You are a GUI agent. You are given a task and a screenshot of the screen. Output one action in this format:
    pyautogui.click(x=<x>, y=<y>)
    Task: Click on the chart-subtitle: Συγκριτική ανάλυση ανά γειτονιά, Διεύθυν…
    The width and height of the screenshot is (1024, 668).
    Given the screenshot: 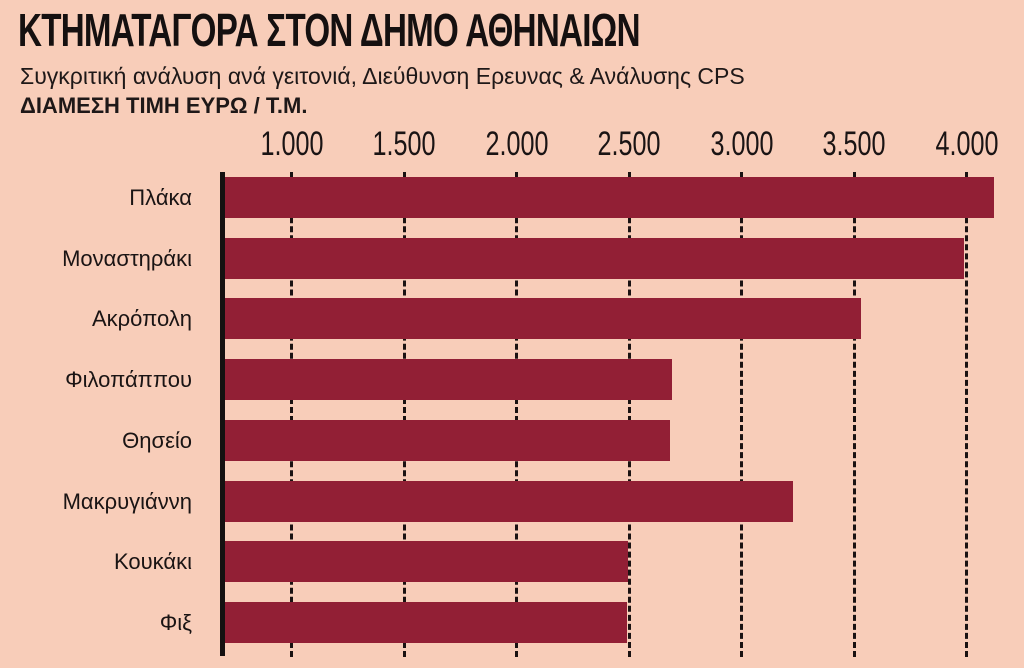 What is the action you would take?
    pyautogui.click(x=382, y=76)
    